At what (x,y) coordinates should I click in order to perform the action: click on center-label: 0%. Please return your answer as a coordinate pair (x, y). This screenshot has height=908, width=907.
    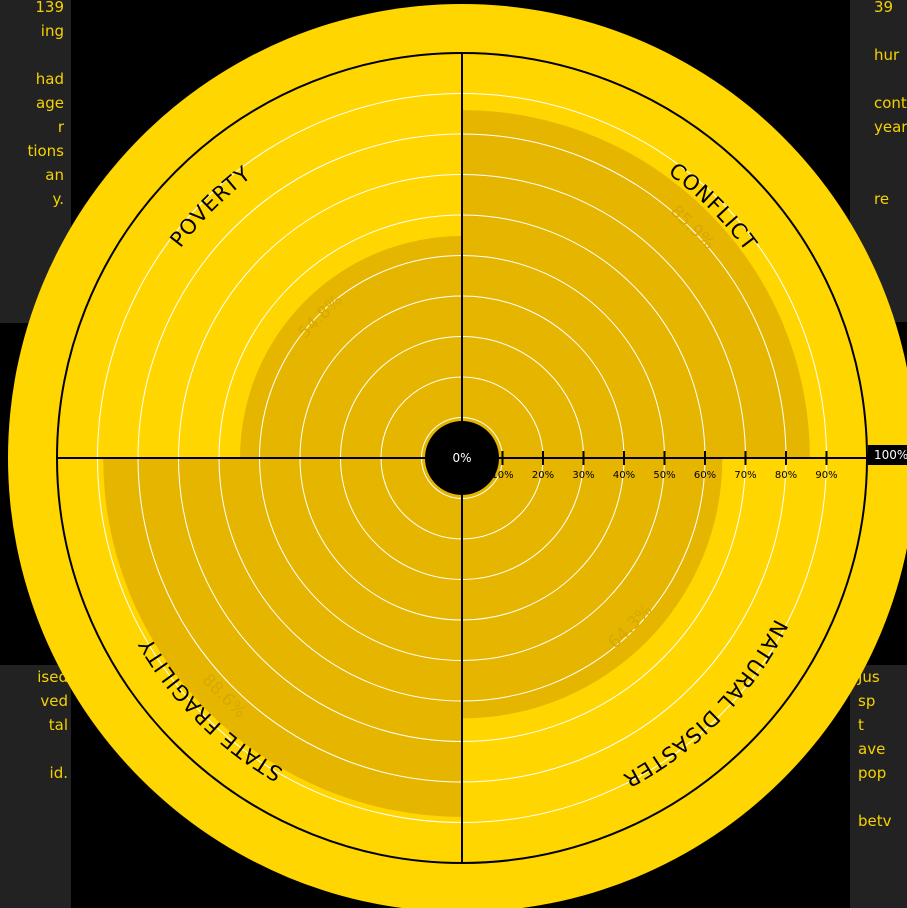
    Looking at the image, I should click on (461, 458).